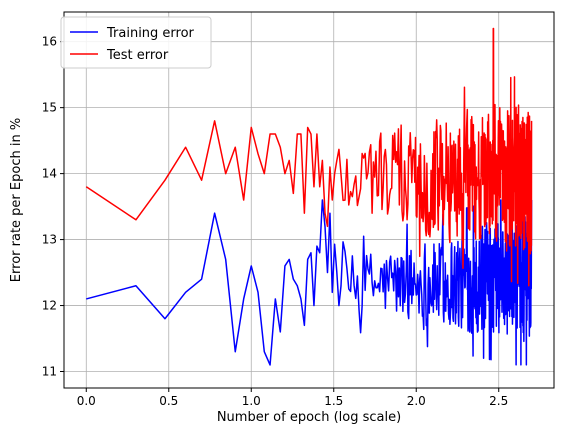  Describe the element at coordinates (498, 401) in the screenshot. I see `x-tick-label: 2.5` at that location.